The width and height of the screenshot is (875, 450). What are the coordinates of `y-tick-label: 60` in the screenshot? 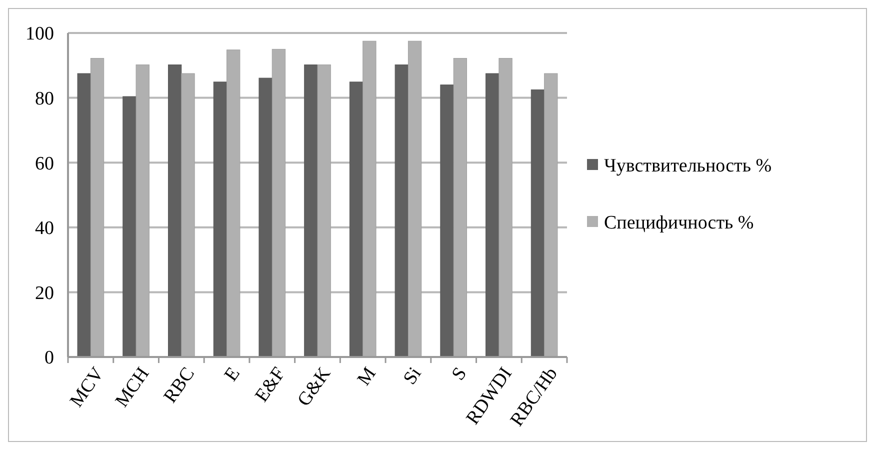 It's located at (44, 163).